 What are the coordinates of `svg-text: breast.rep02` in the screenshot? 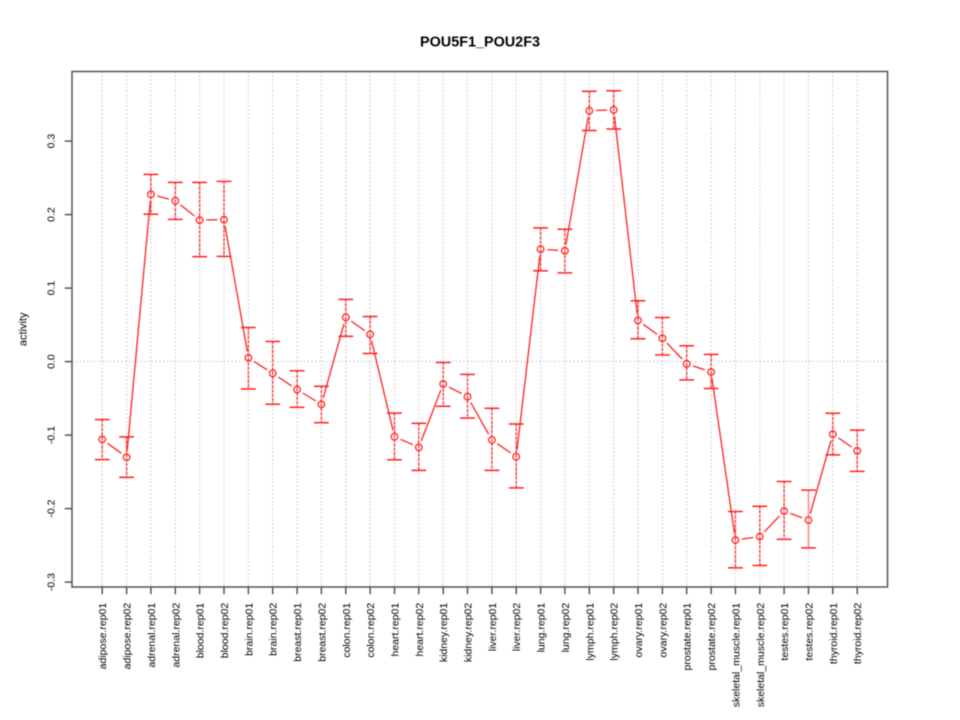 It's located at (322, 632).